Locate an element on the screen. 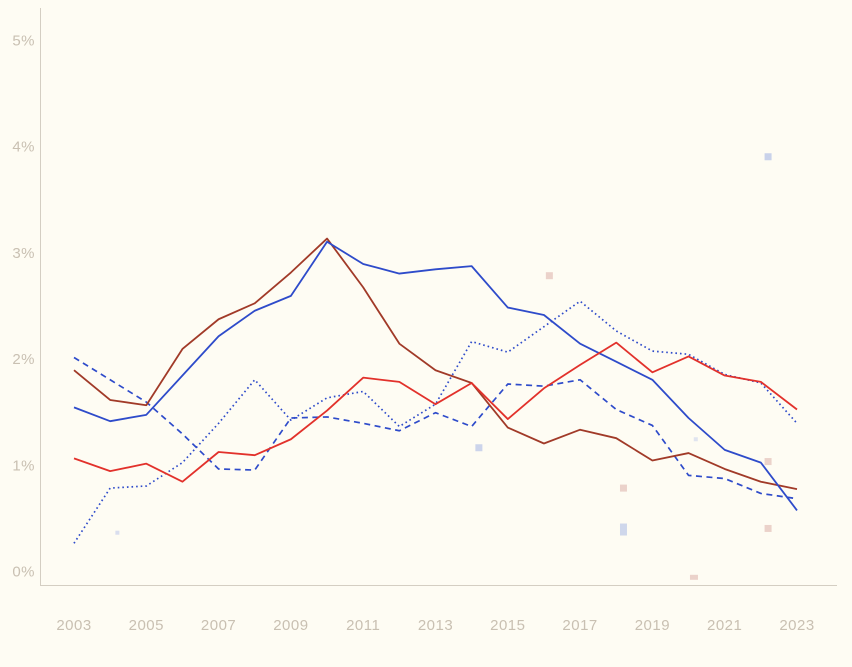 This screenshot has width=852, height=667. y-tick-label: 0% is located at coordinates (23, 572).